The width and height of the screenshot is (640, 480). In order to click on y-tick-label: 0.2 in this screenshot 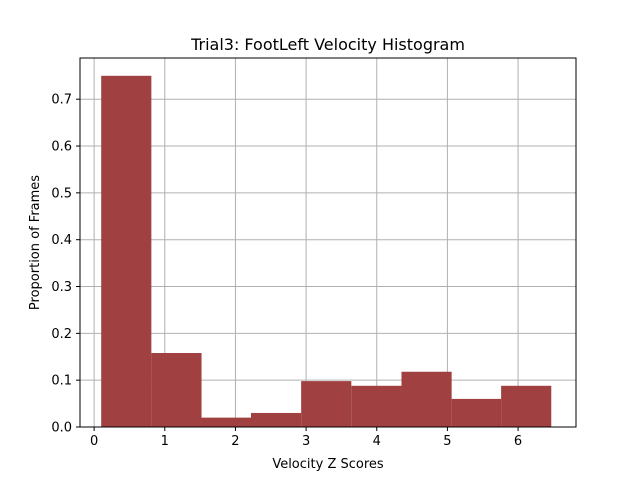, I will do `click(61, 334)`.